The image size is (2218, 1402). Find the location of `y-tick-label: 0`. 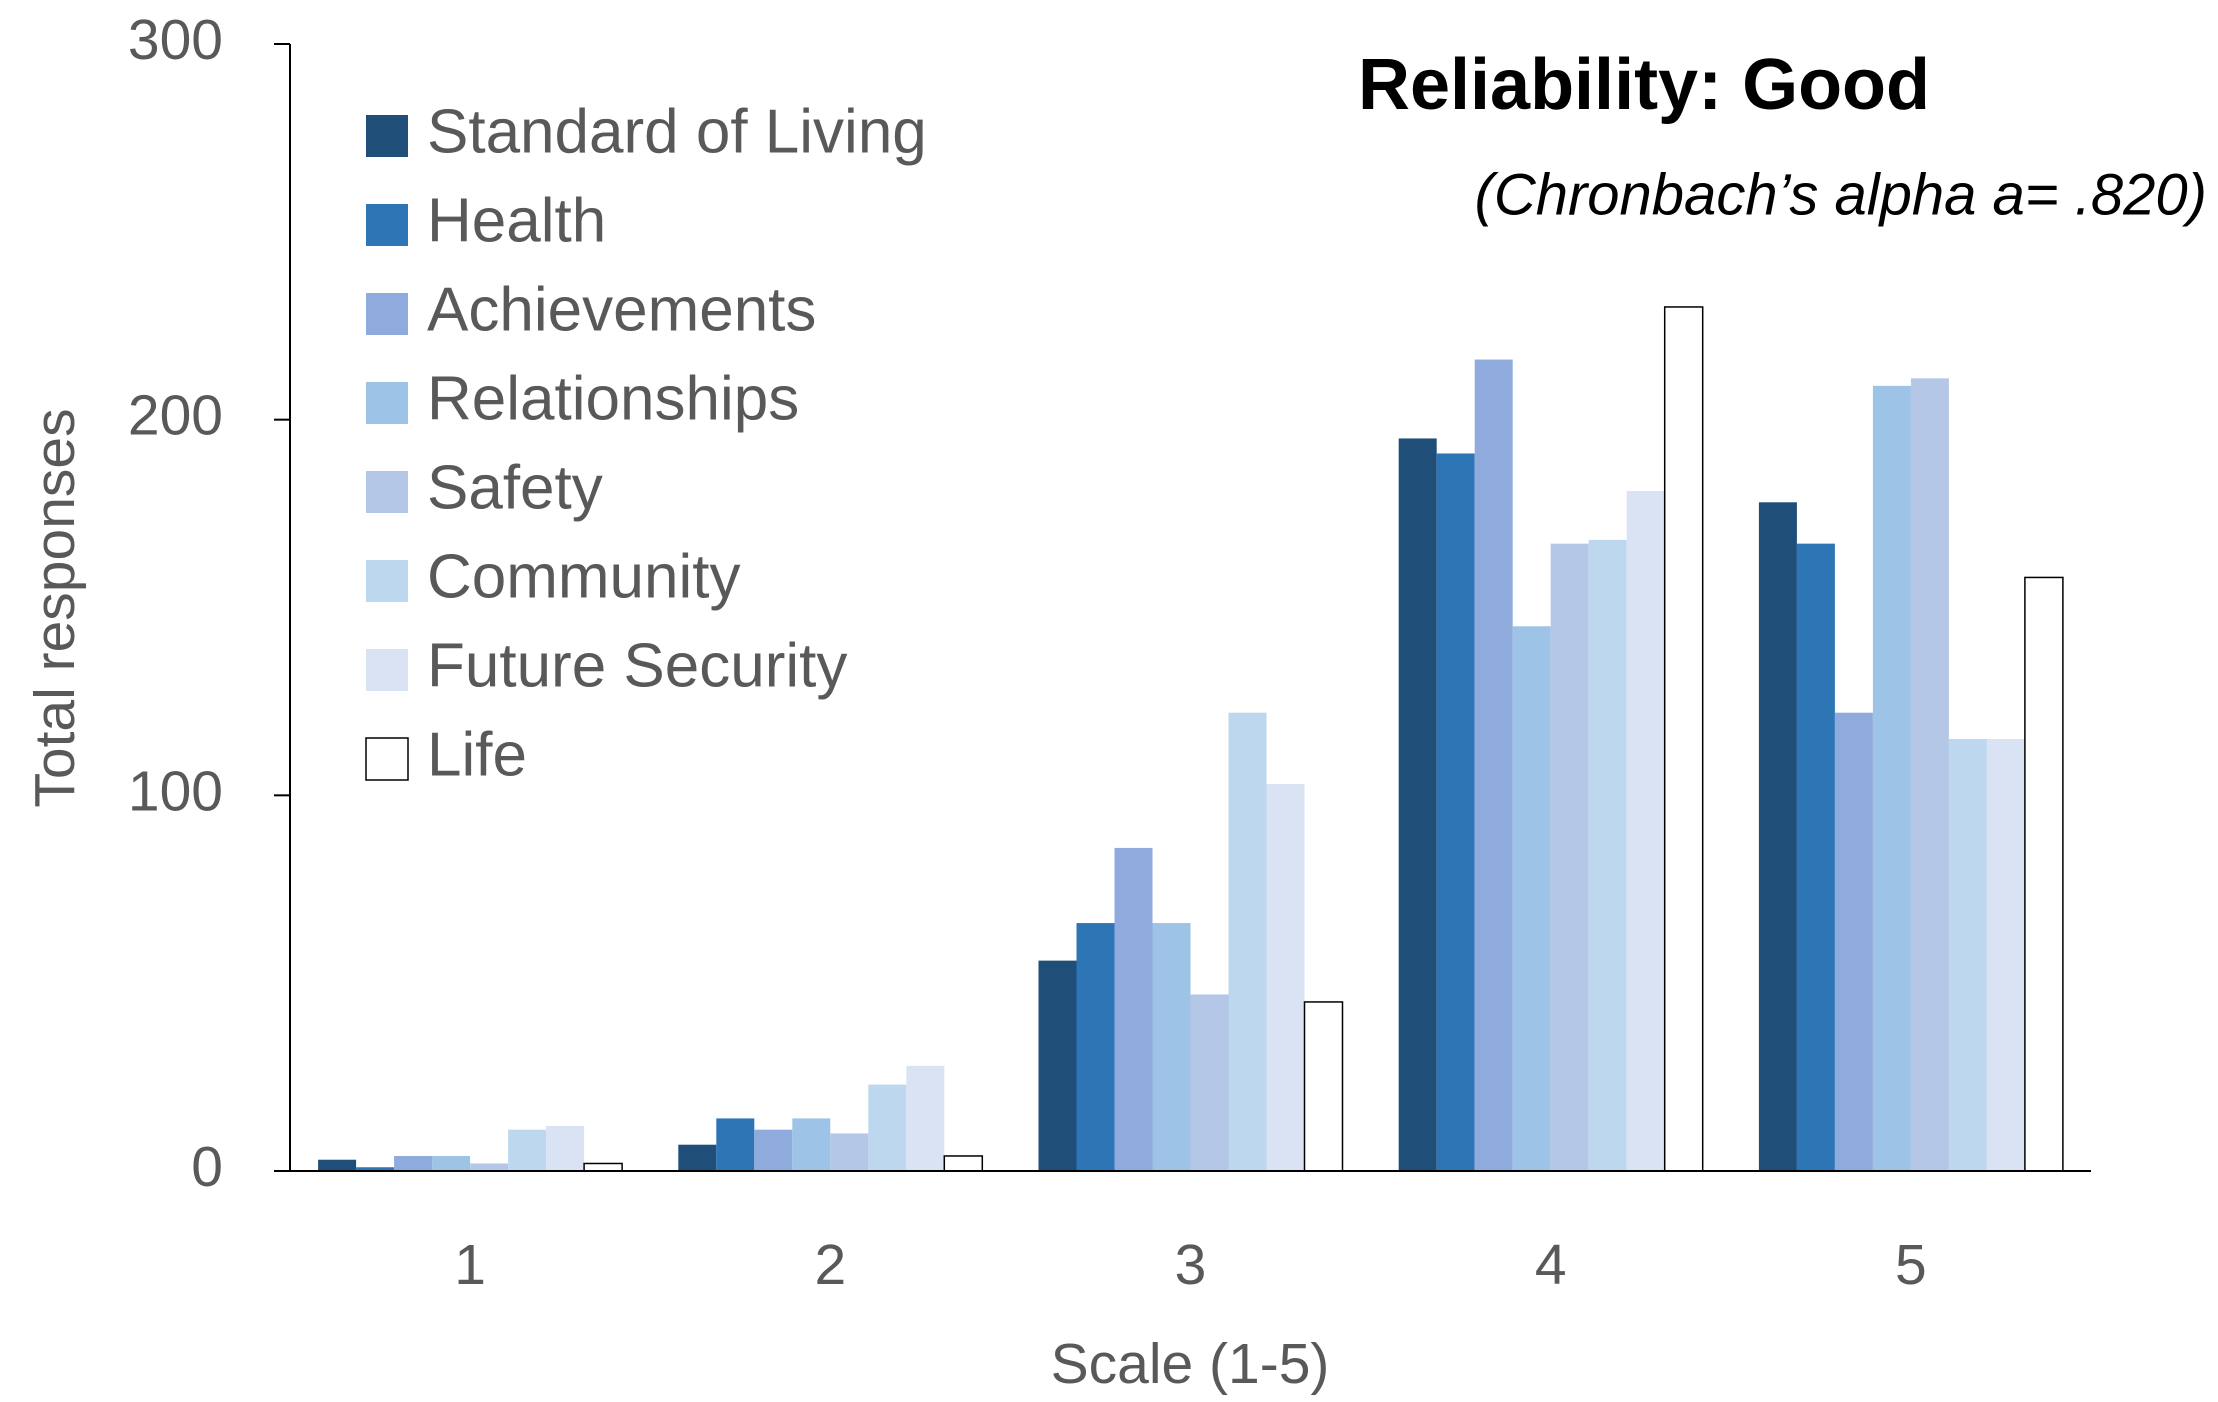

y-tick-label: 0 is located at coordinates (207, 1167).